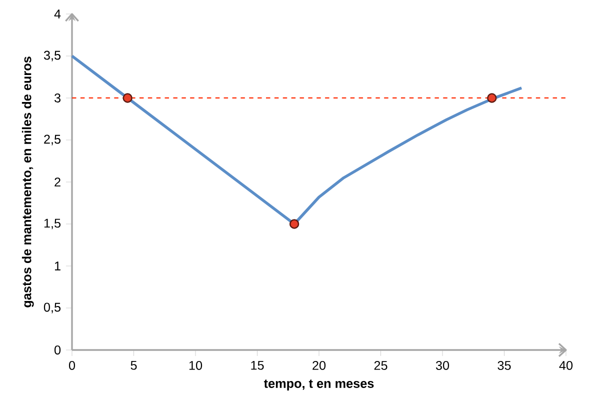 Image resolution: width=592 pixels, height=412 pixels. What do you see at coordinates (52, 224) in the screenshot?
I see `y-tick-label: 1,5` at bounding box center [52, 224].